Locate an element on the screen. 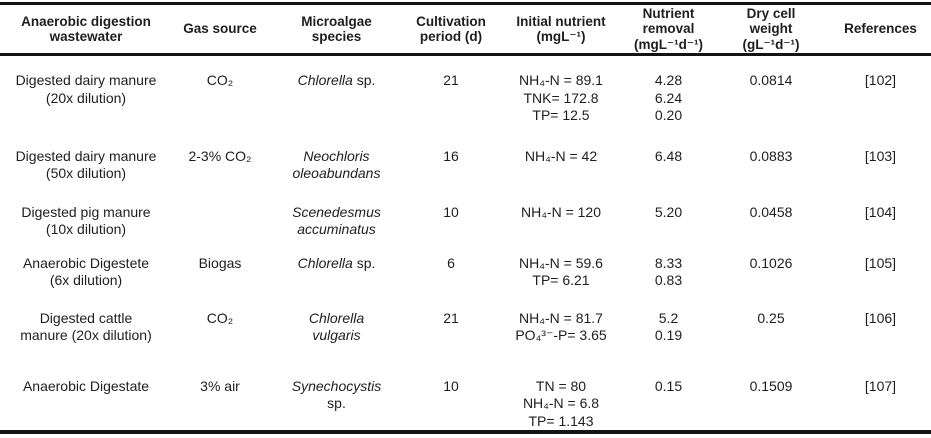 This screenshot has width=931, height=438. cell-dry-cell-weight: 0.1509 is located at coordinates (771, 385).